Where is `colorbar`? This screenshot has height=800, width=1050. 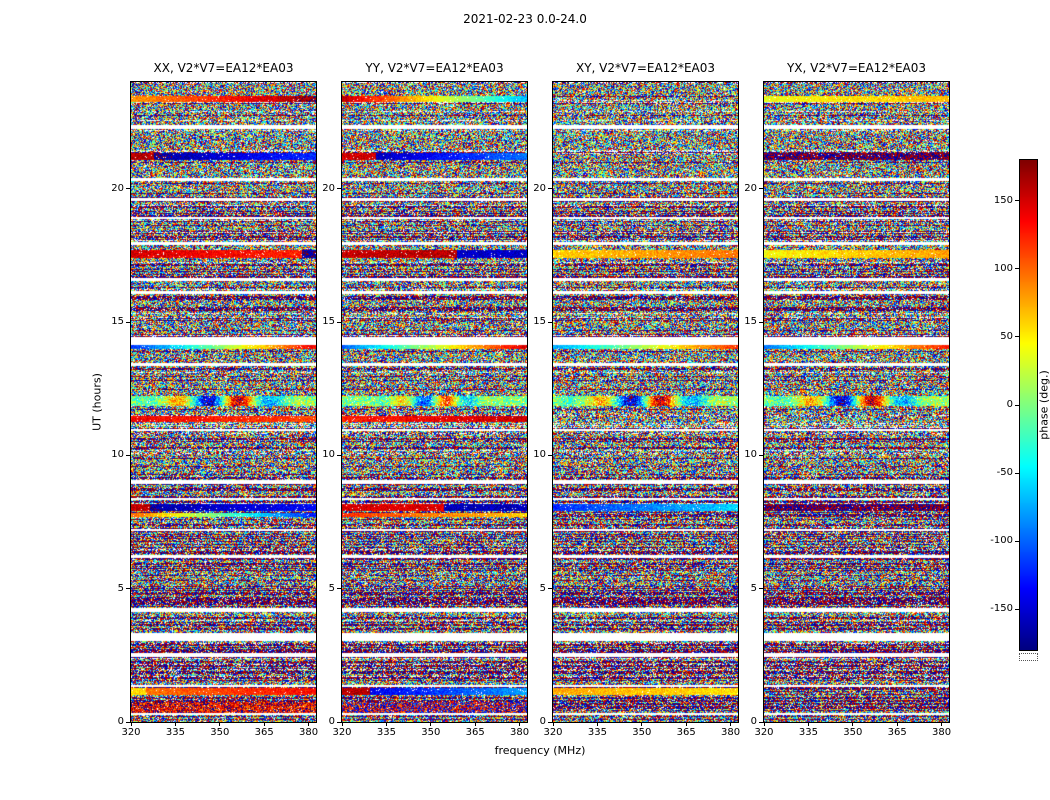 colorbar is located at coordinates (1028, 405).